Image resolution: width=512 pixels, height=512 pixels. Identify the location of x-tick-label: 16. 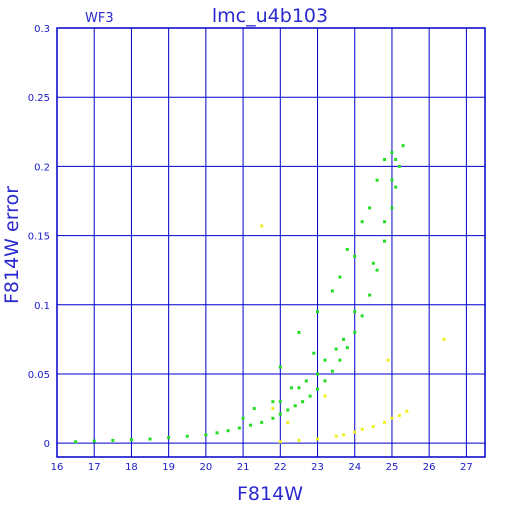
(57, 467).